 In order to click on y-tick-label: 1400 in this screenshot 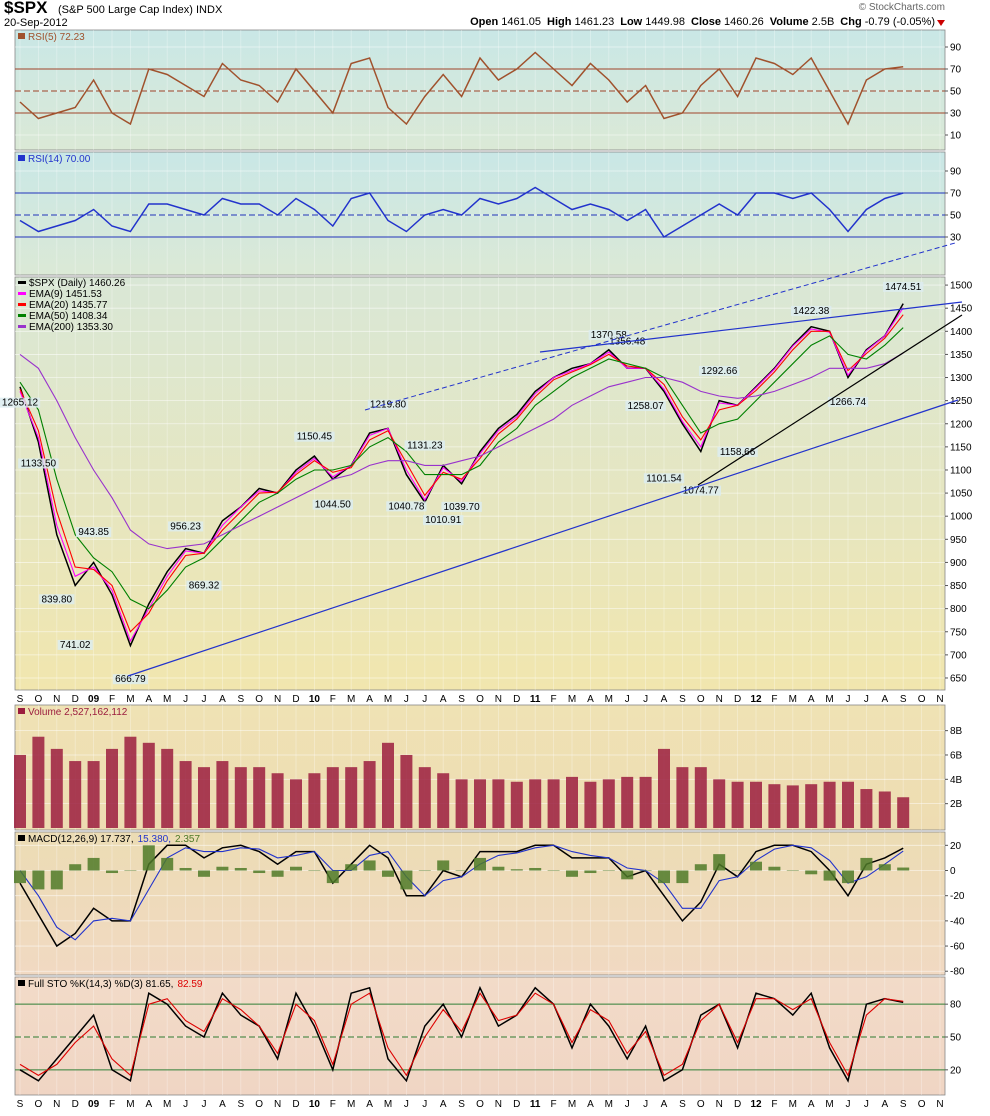, I will do `click(961, 332)`.